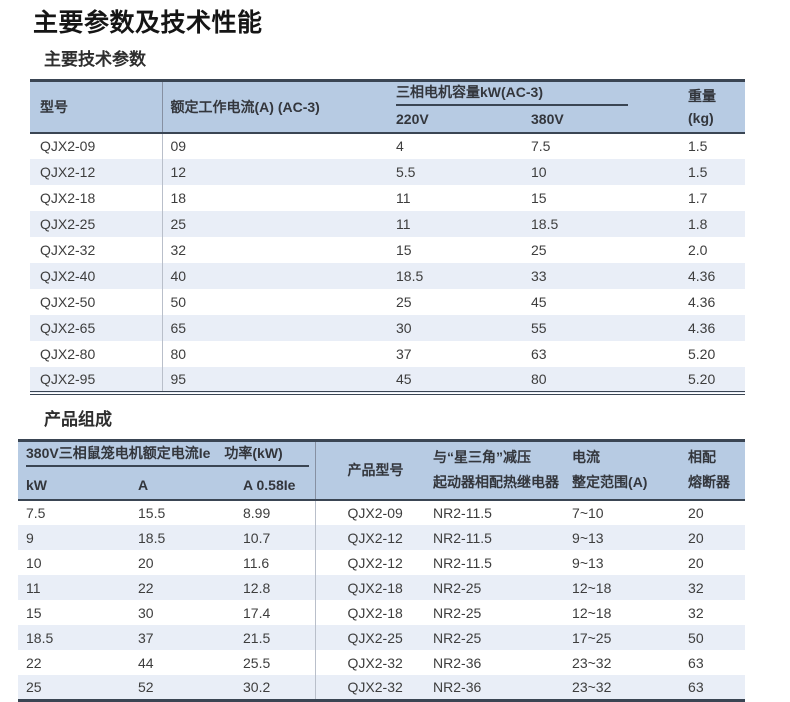  Describe the element at coordinates (539, 275) in the screenshot. I see `cell: 33` at that location.